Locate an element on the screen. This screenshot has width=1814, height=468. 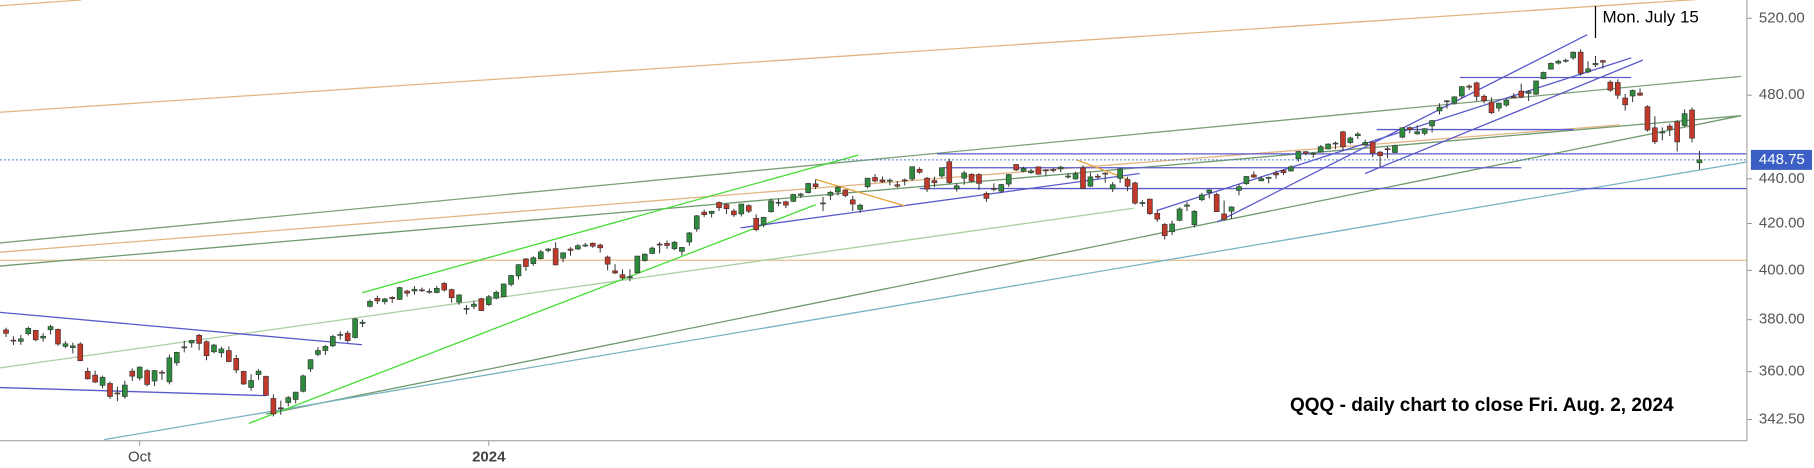
y-tick-label: 400.00 is located at coordinates (1782, 269).